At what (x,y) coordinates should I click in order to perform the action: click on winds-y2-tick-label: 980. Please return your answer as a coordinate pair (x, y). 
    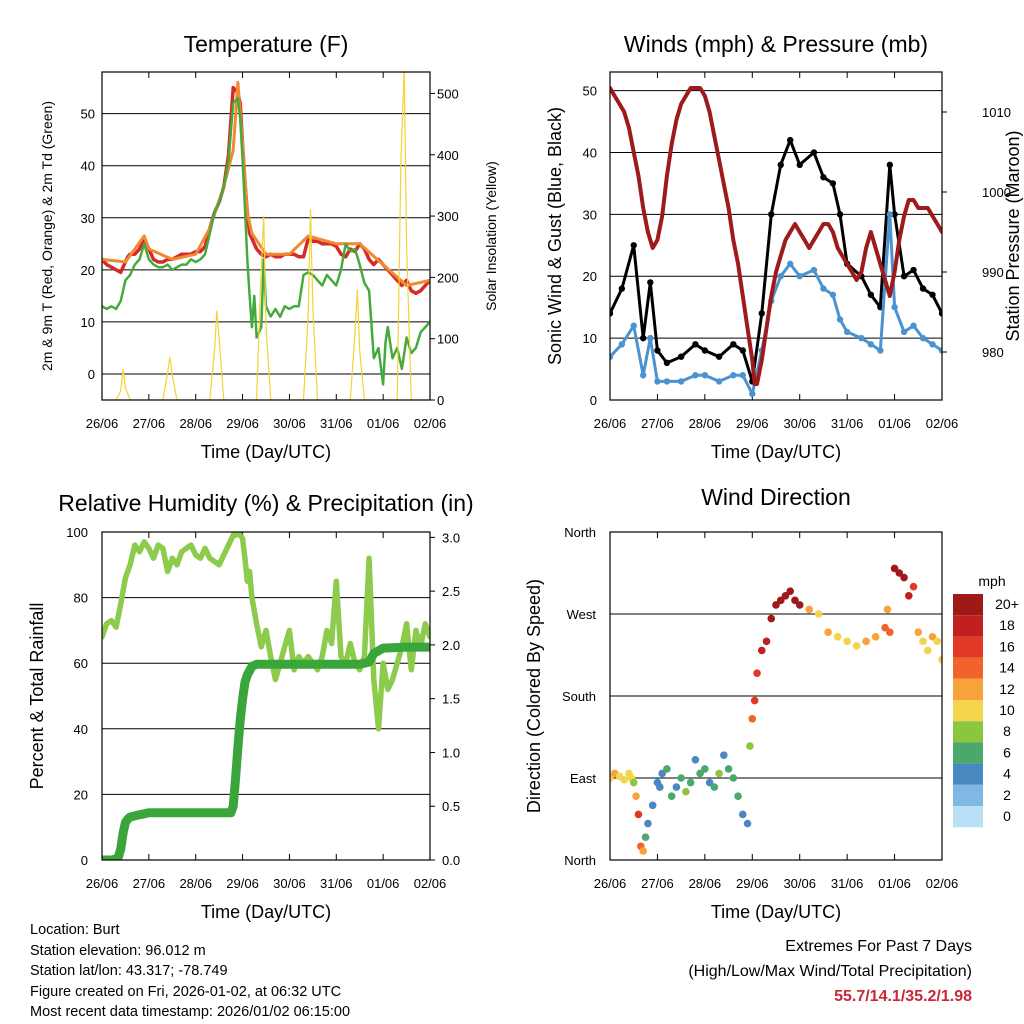
    Looking at the image, I should click on (993, 352).